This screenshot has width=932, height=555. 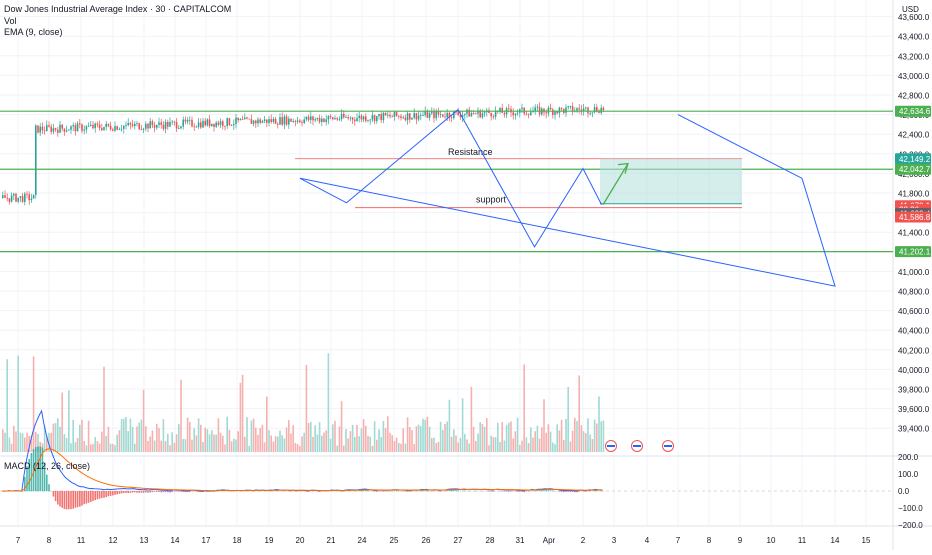 I want to click on volume-legend: Vol, so click(x=10, y=21).